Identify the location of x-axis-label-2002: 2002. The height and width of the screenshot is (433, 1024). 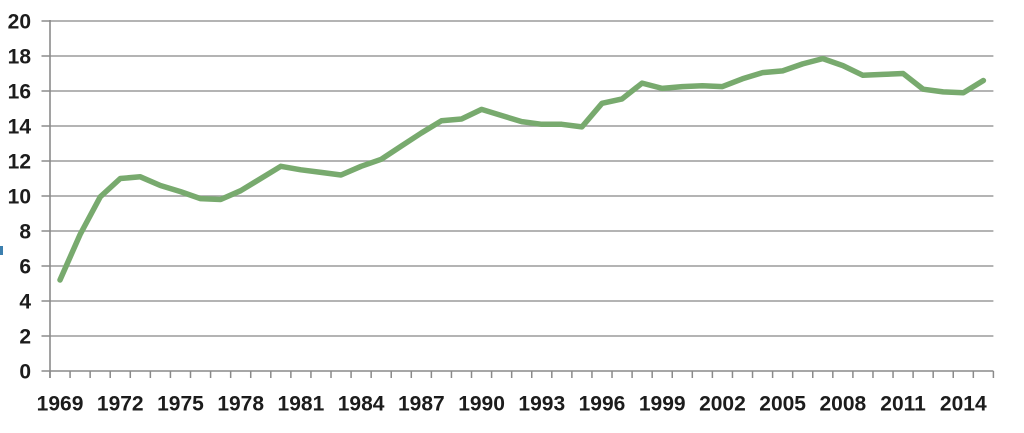
(722, 403).